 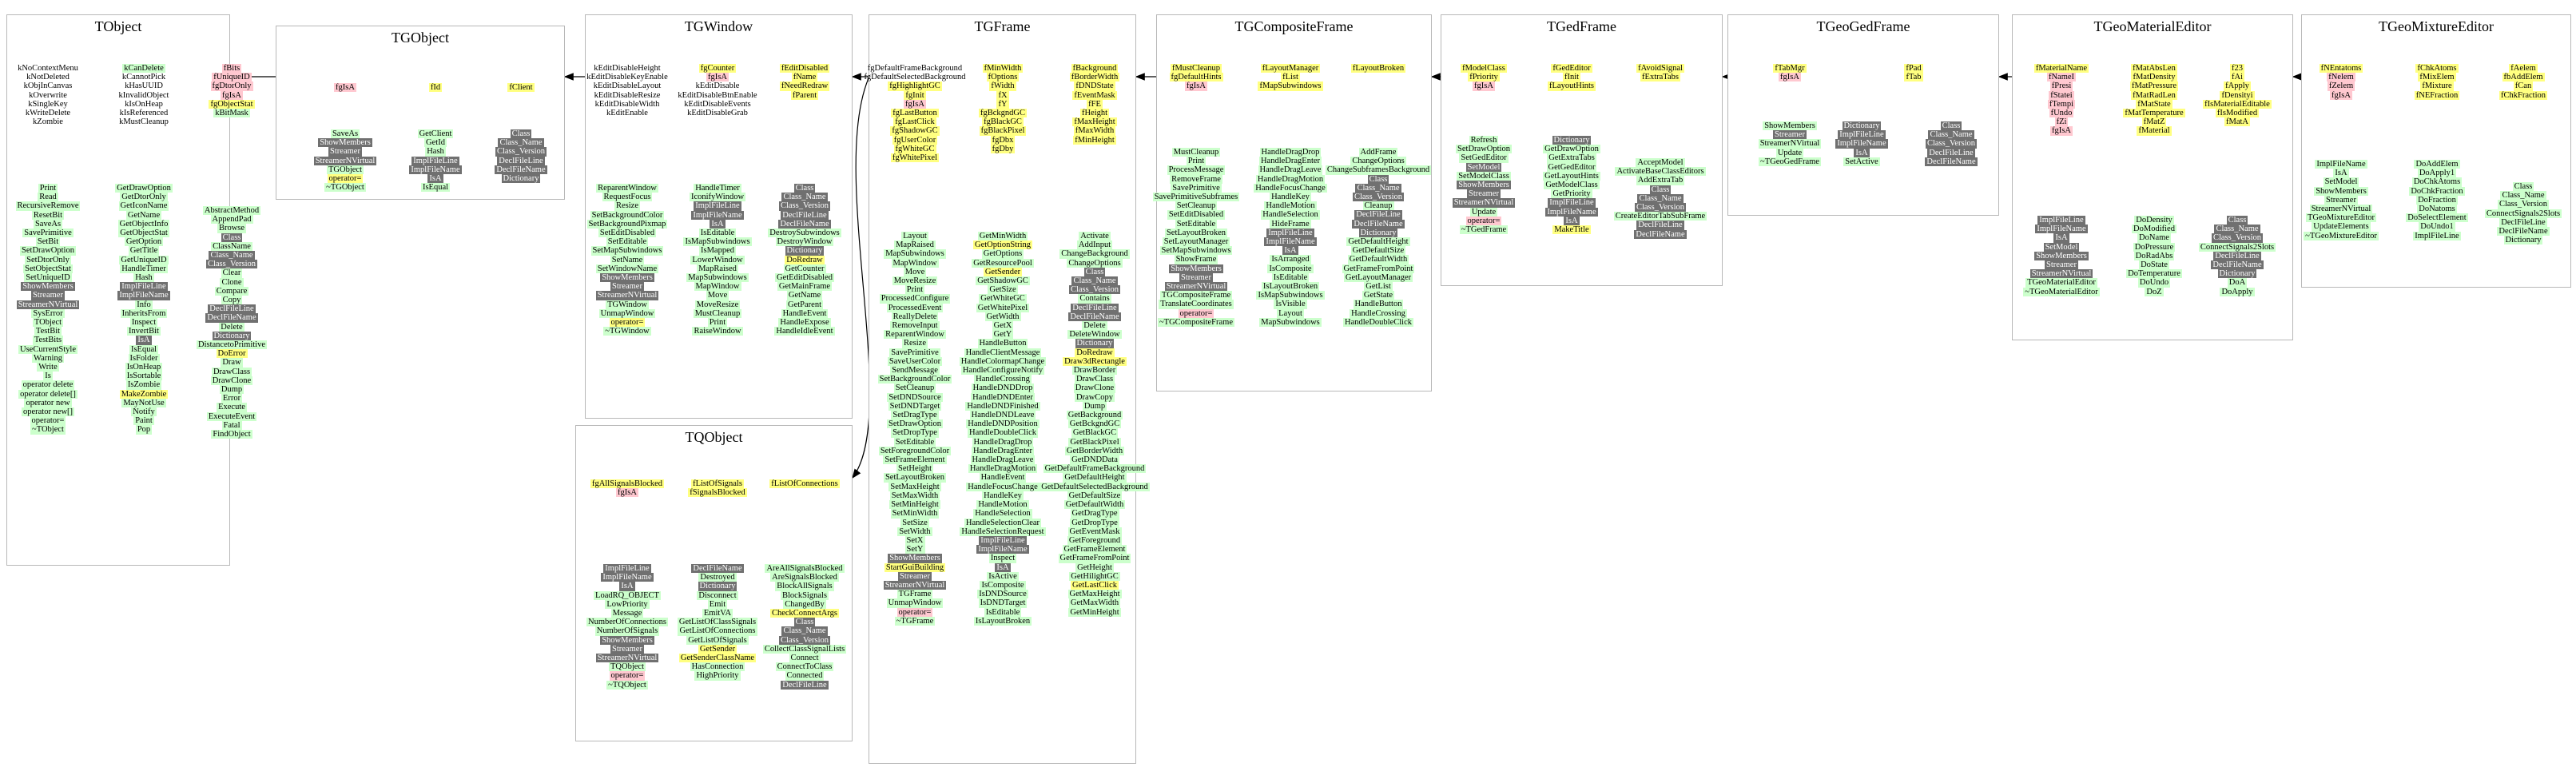 What do you see at coordinates (1094, 122) in the screenshot?
I see `member-item: fMaxHeight` at bounding box center [1094, 122].